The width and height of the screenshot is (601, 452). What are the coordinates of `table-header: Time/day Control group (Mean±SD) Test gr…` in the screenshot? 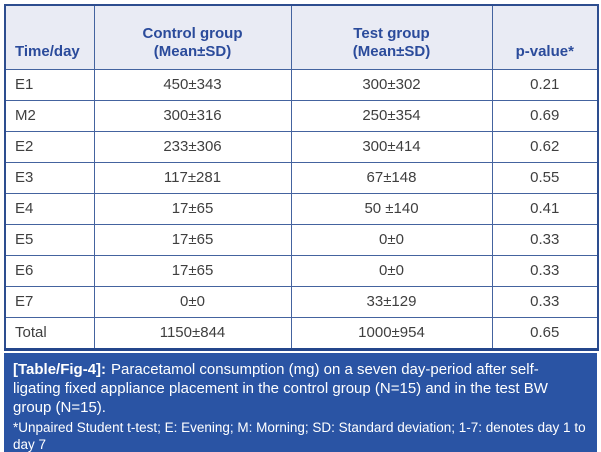 It's located at (301, 37).